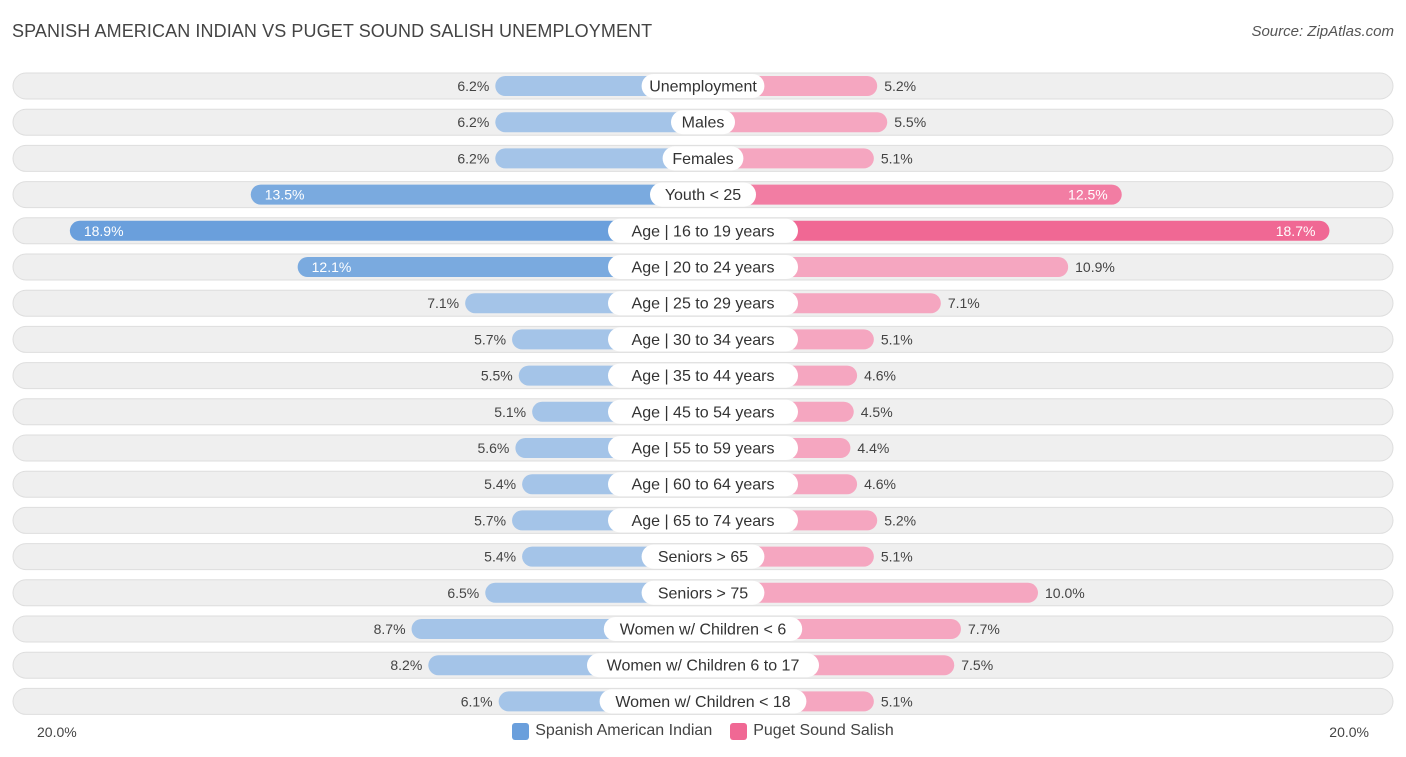 The height and width of the screenshot is (757, 1406). Describe the element at coordinates (493, 448) in the screenshot. I see `value-label-left: 5.6%` at that location.